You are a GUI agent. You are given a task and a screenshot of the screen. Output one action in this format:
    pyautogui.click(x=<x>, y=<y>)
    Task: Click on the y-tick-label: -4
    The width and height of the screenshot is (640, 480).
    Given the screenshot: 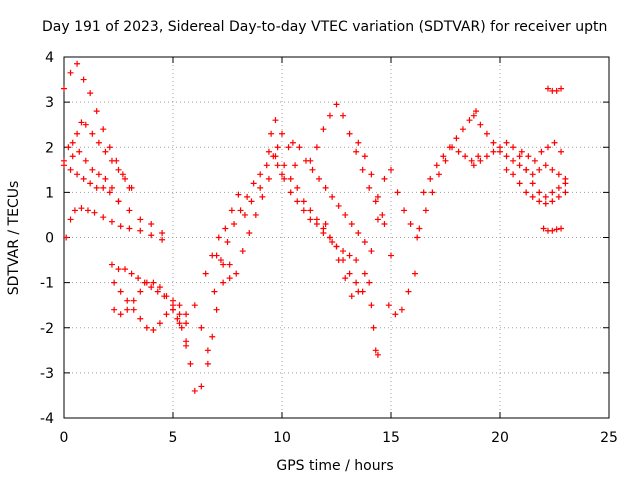 What is the action you would take?
    pyautogui.click(x=47, y=419)
    